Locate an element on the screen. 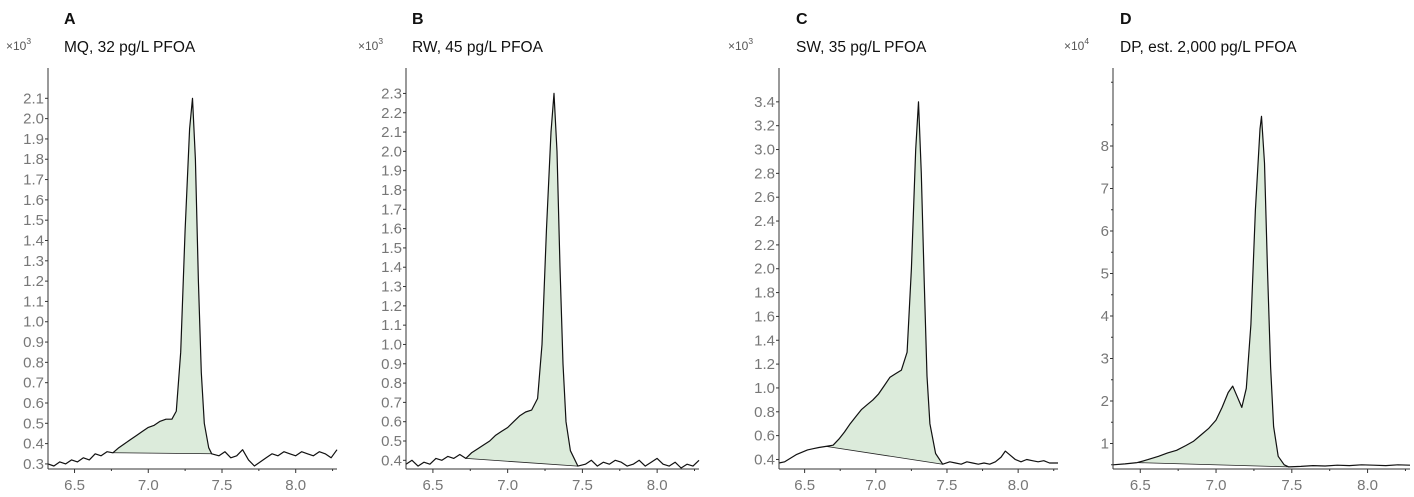 Image resolution: width=1414 pixels, height=497 pixels. x-tick-label-c: 7.5 is located at coordinates (947, 485).